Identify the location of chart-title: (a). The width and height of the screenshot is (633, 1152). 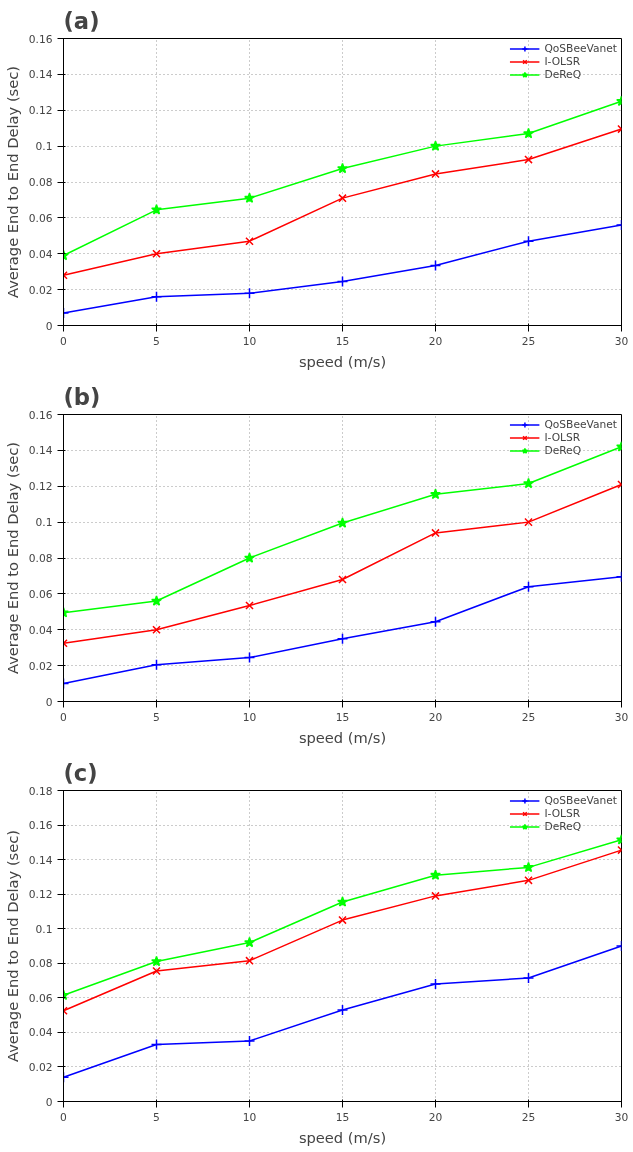
(81, 20).